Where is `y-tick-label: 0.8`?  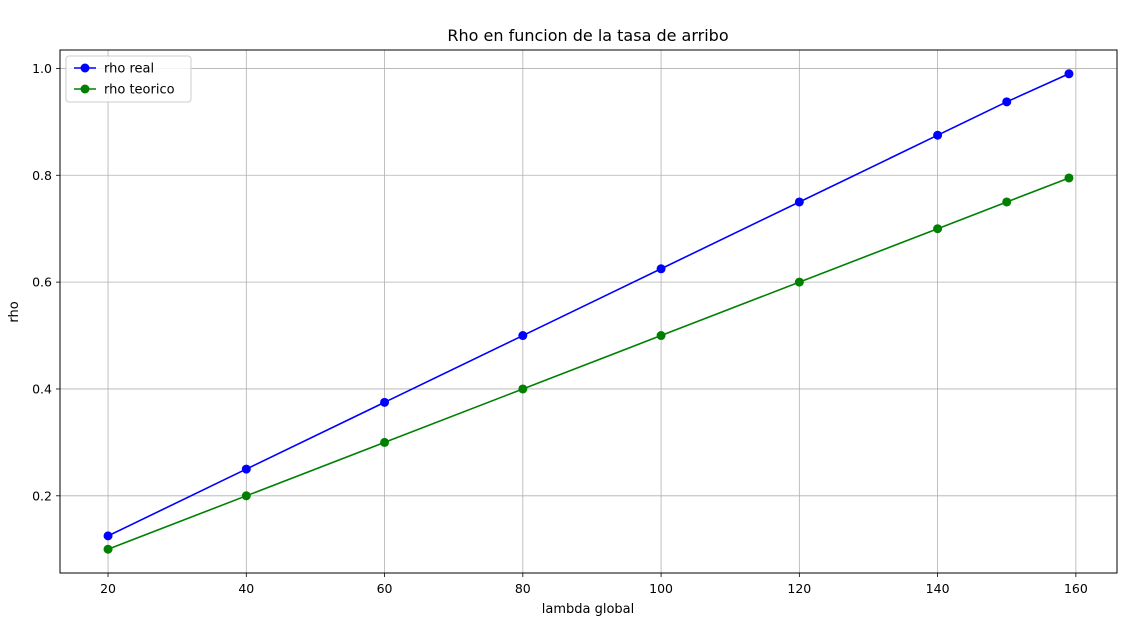
y-tick-label: 0.8 is located at coordinates (42, 175).